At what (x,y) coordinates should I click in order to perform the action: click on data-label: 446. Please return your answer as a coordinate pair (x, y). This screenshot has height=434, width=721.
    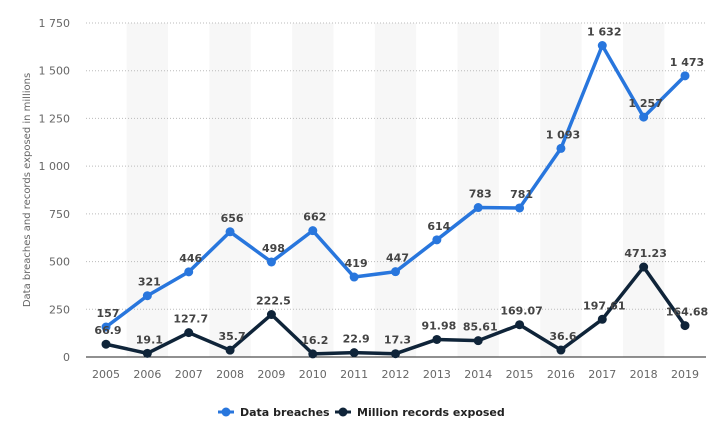
    Looking at the image, I should click on (190, 258).